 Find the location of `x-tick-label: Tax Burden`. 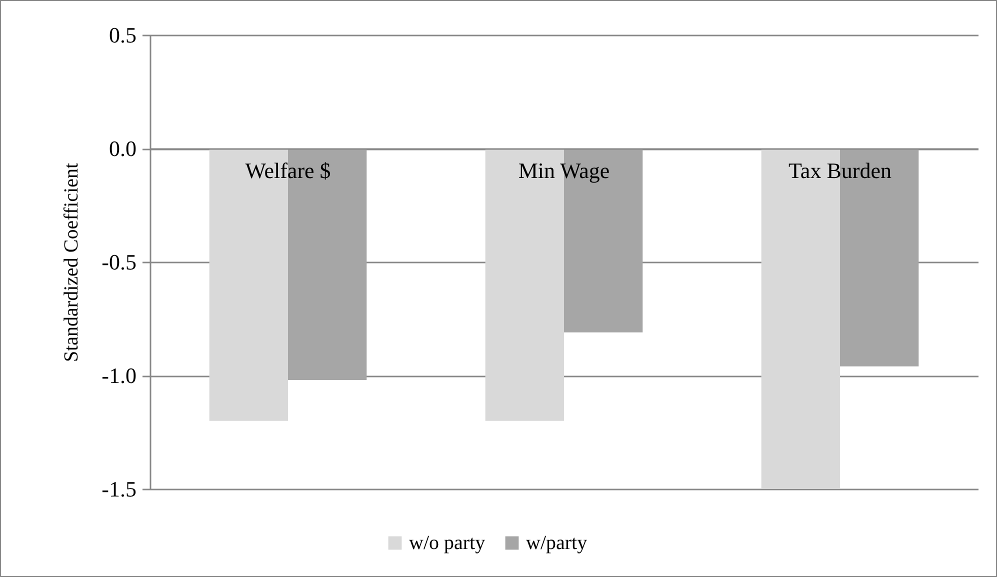

x-tick-label: Tax Burden is located at coordinates (840, 170).